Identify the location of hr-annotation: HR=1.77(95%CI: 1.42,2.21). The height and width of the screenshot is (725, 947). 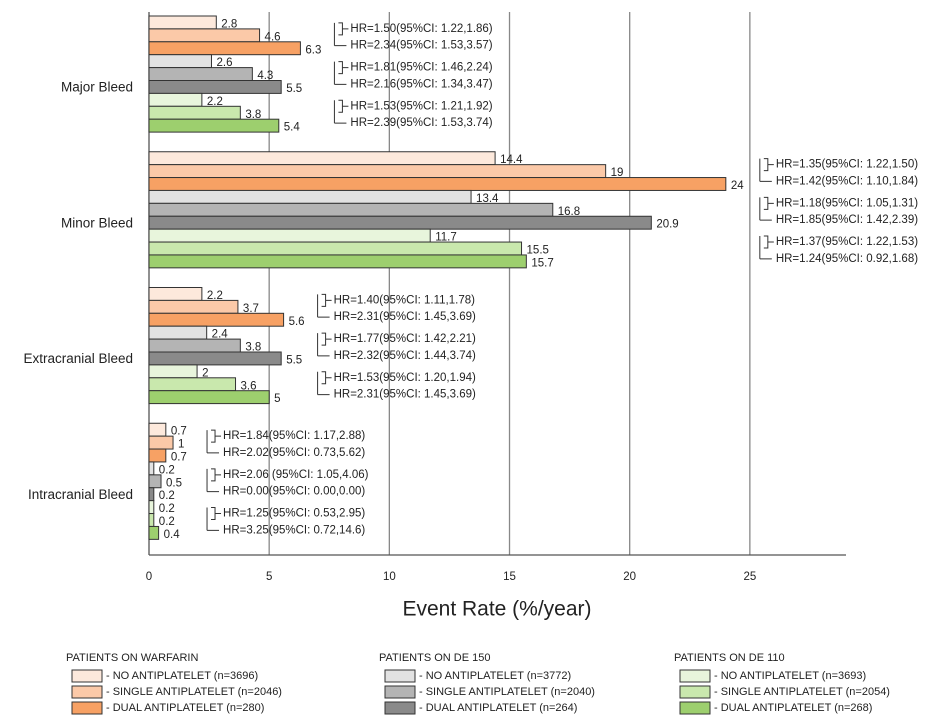
(405, 339).